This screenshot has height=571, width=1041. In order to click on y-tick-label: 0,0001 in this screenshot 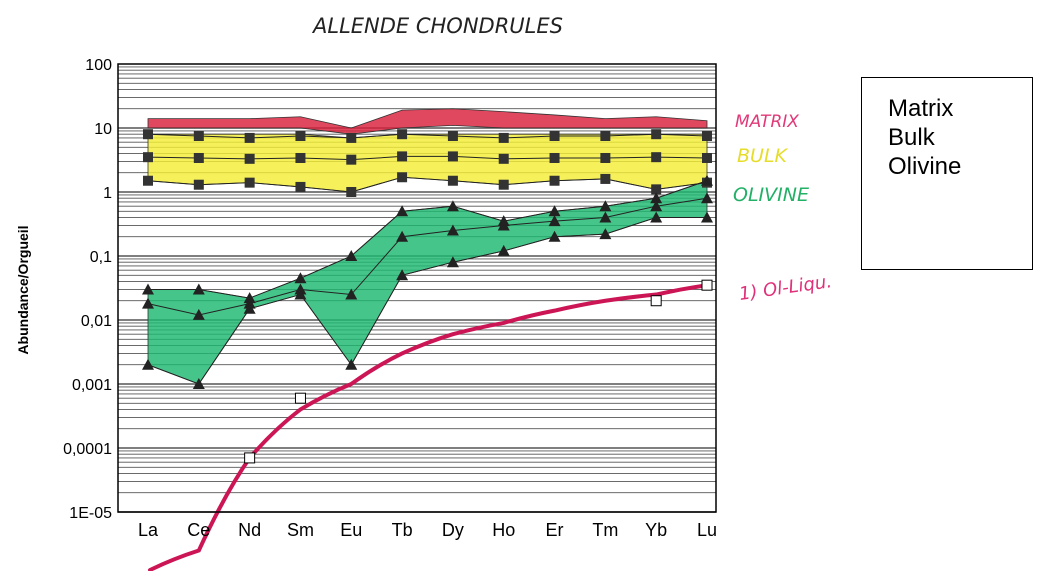, I will do `click(87, 449)`.